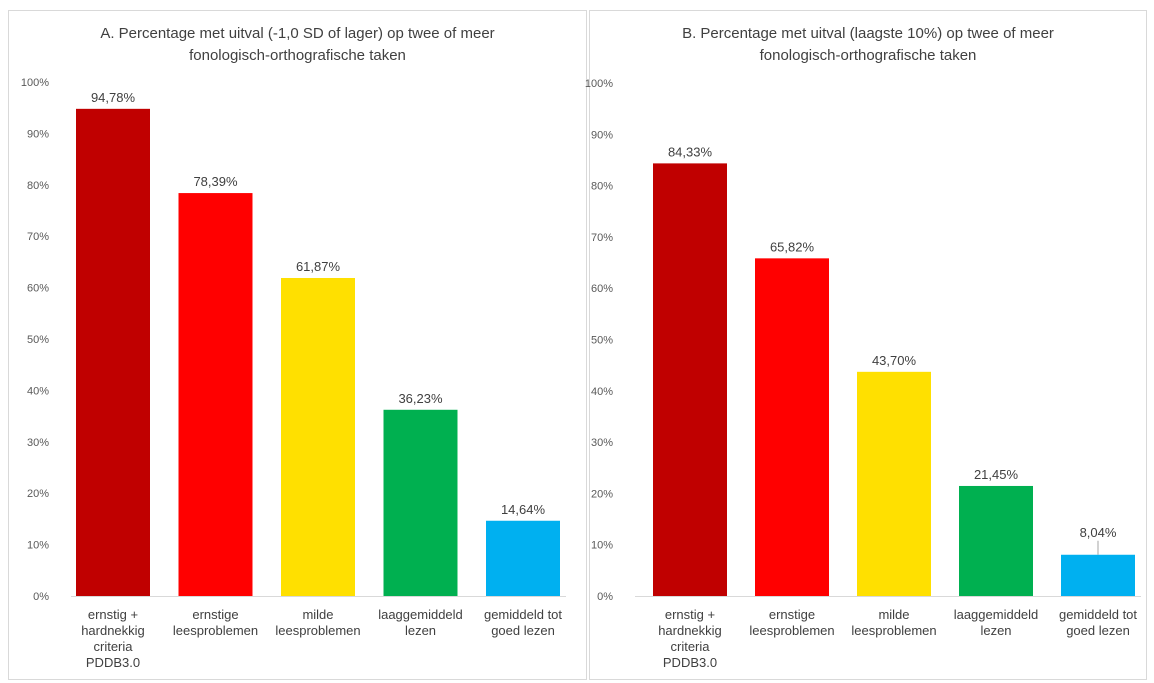  I want to click on data-label: 78,39%, so click(215, 181).